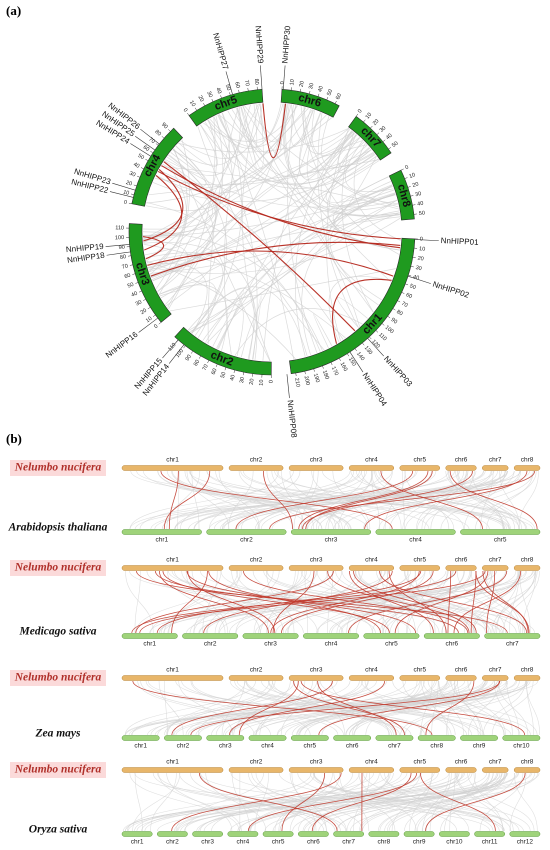 This screenshot has height=850, width=550. I want to click on gene-leader, so click(176, 354).